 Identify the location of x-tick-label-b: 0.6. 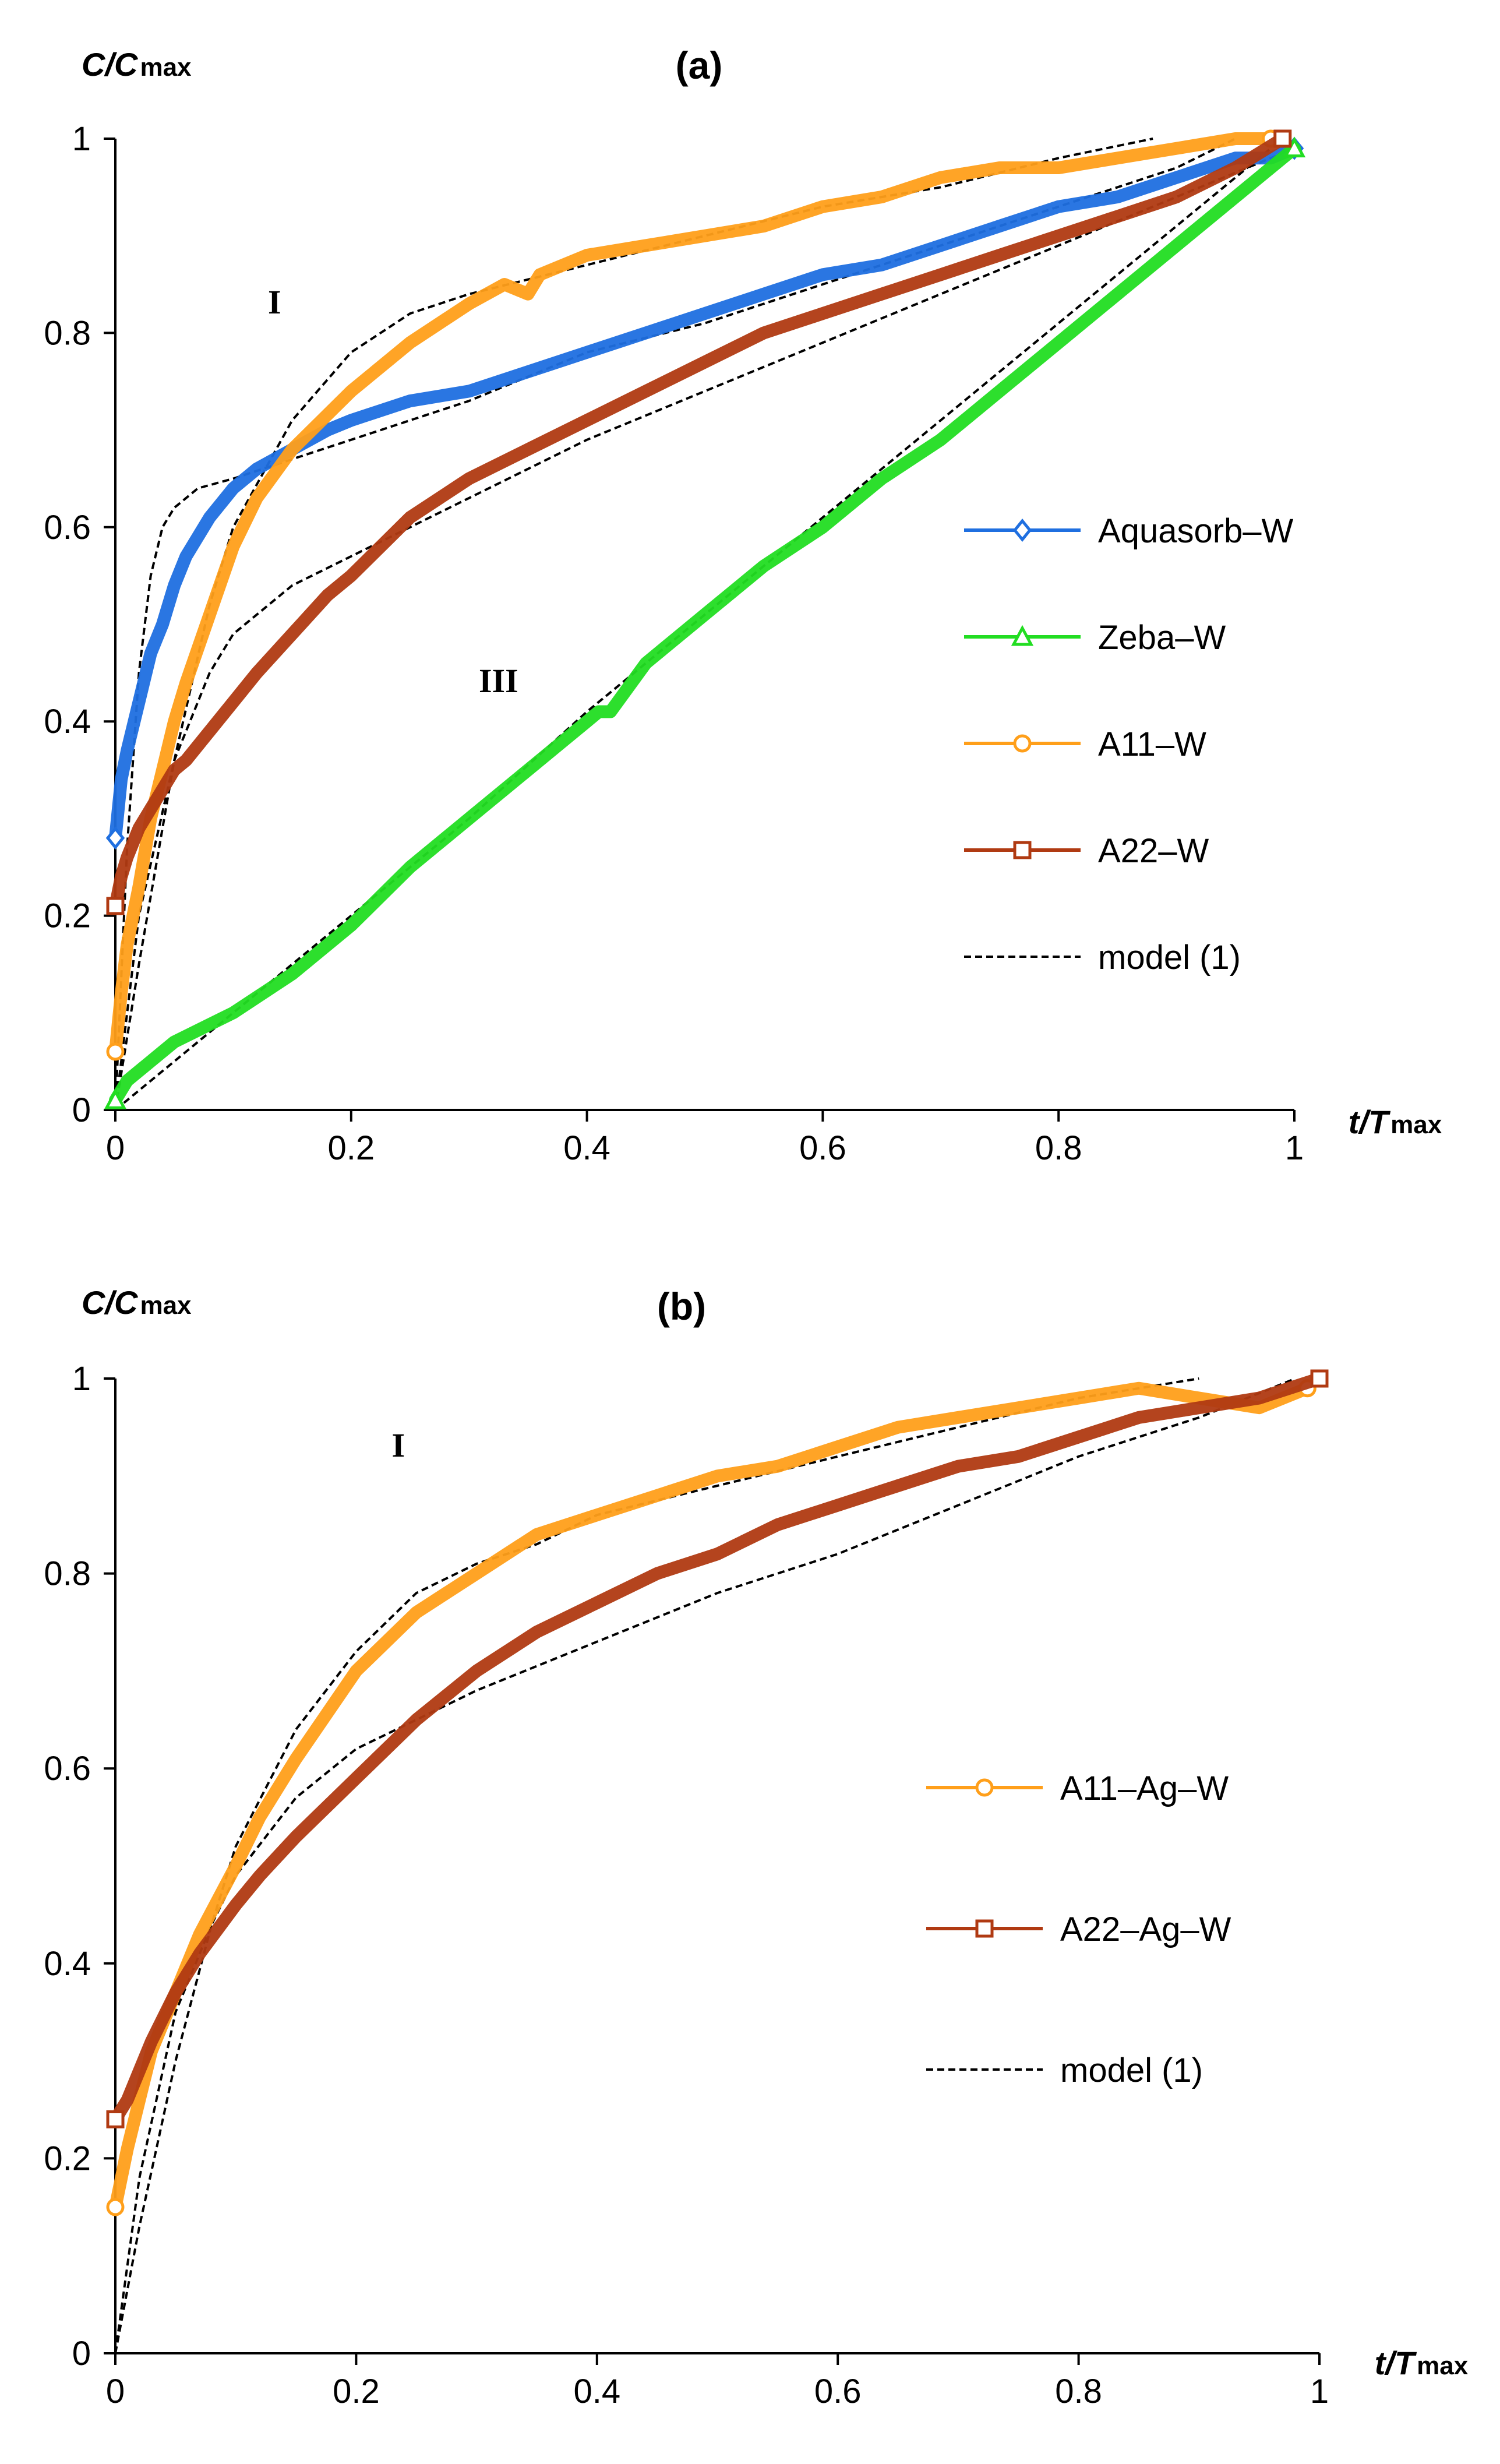
(838, 2391).